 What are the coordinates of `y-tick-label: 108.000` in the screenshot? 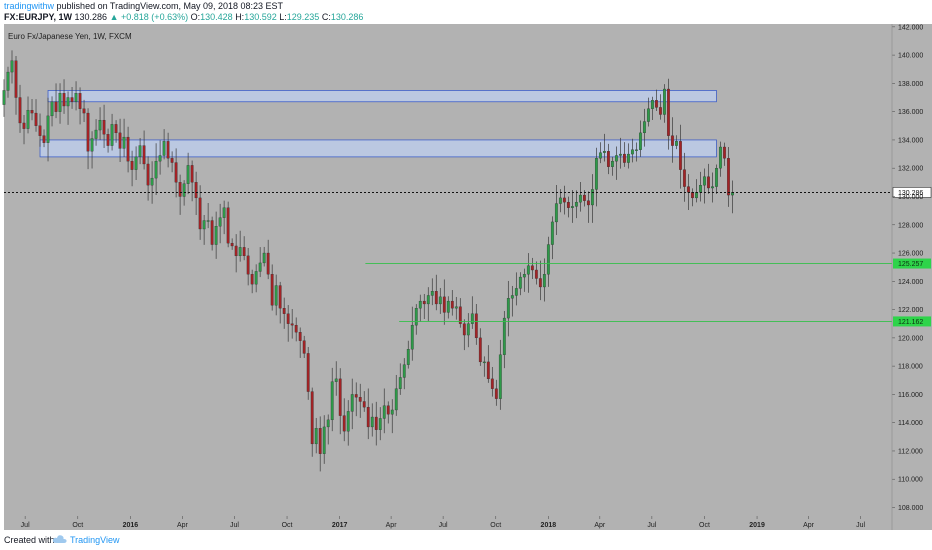 It's located at (910, 508).